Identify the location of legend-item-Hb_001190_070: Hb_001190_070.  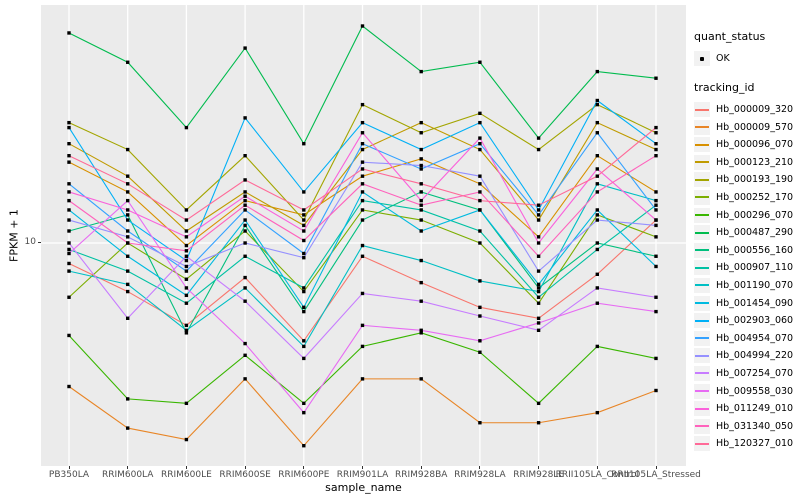
(747, 285).